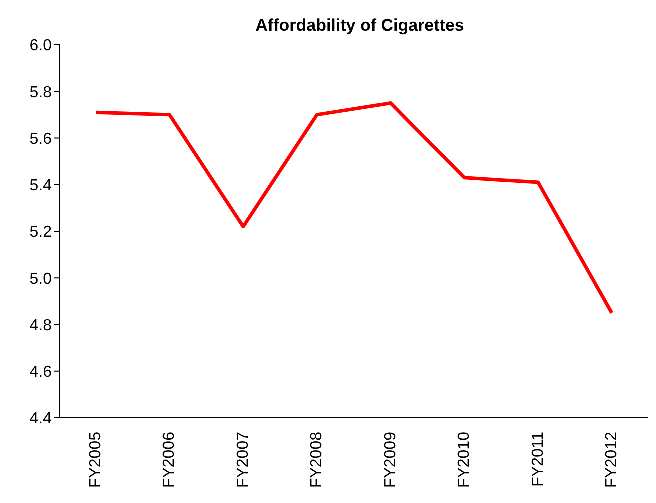 This screenshot has width=656, height=503. What do you see at coordinates (41, 325) in the screenshot?
I see `y-tick-label: 4.8` at bounding box center [41, 325].